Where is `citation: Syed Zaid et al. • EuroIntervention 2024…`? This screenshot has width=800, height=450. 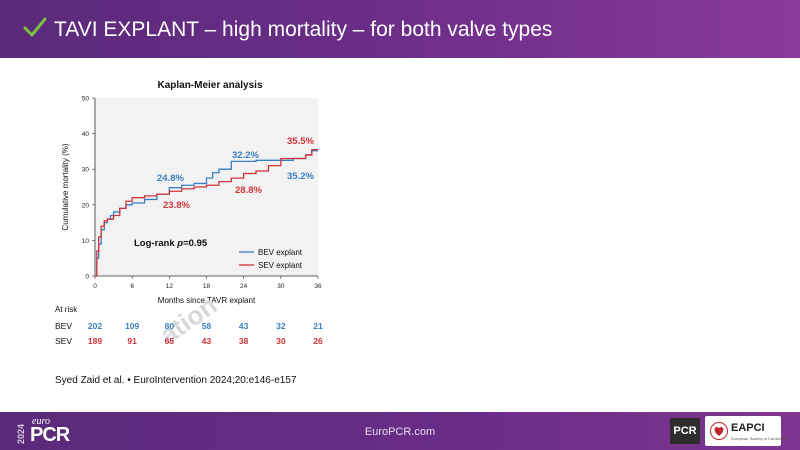
citation: Syed Zaid et al. • EuroIntervention 2024… is located at coordinates (176, 380).